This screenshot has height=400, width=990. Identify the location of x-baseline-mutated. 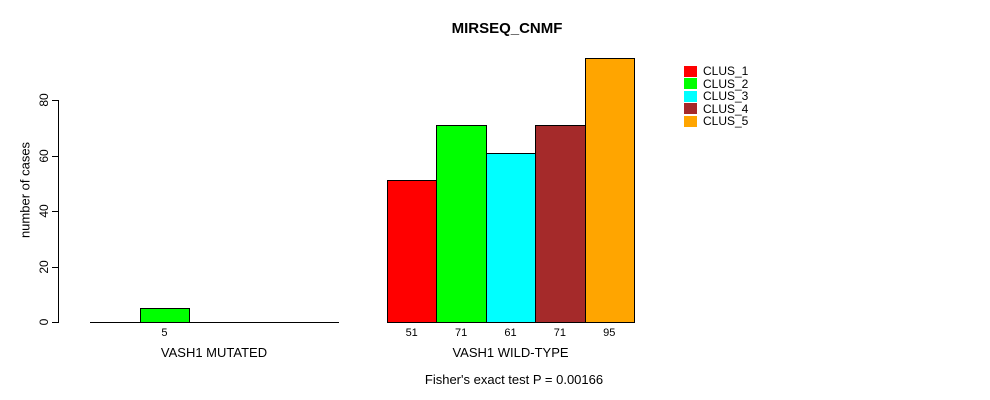
(214, 322).